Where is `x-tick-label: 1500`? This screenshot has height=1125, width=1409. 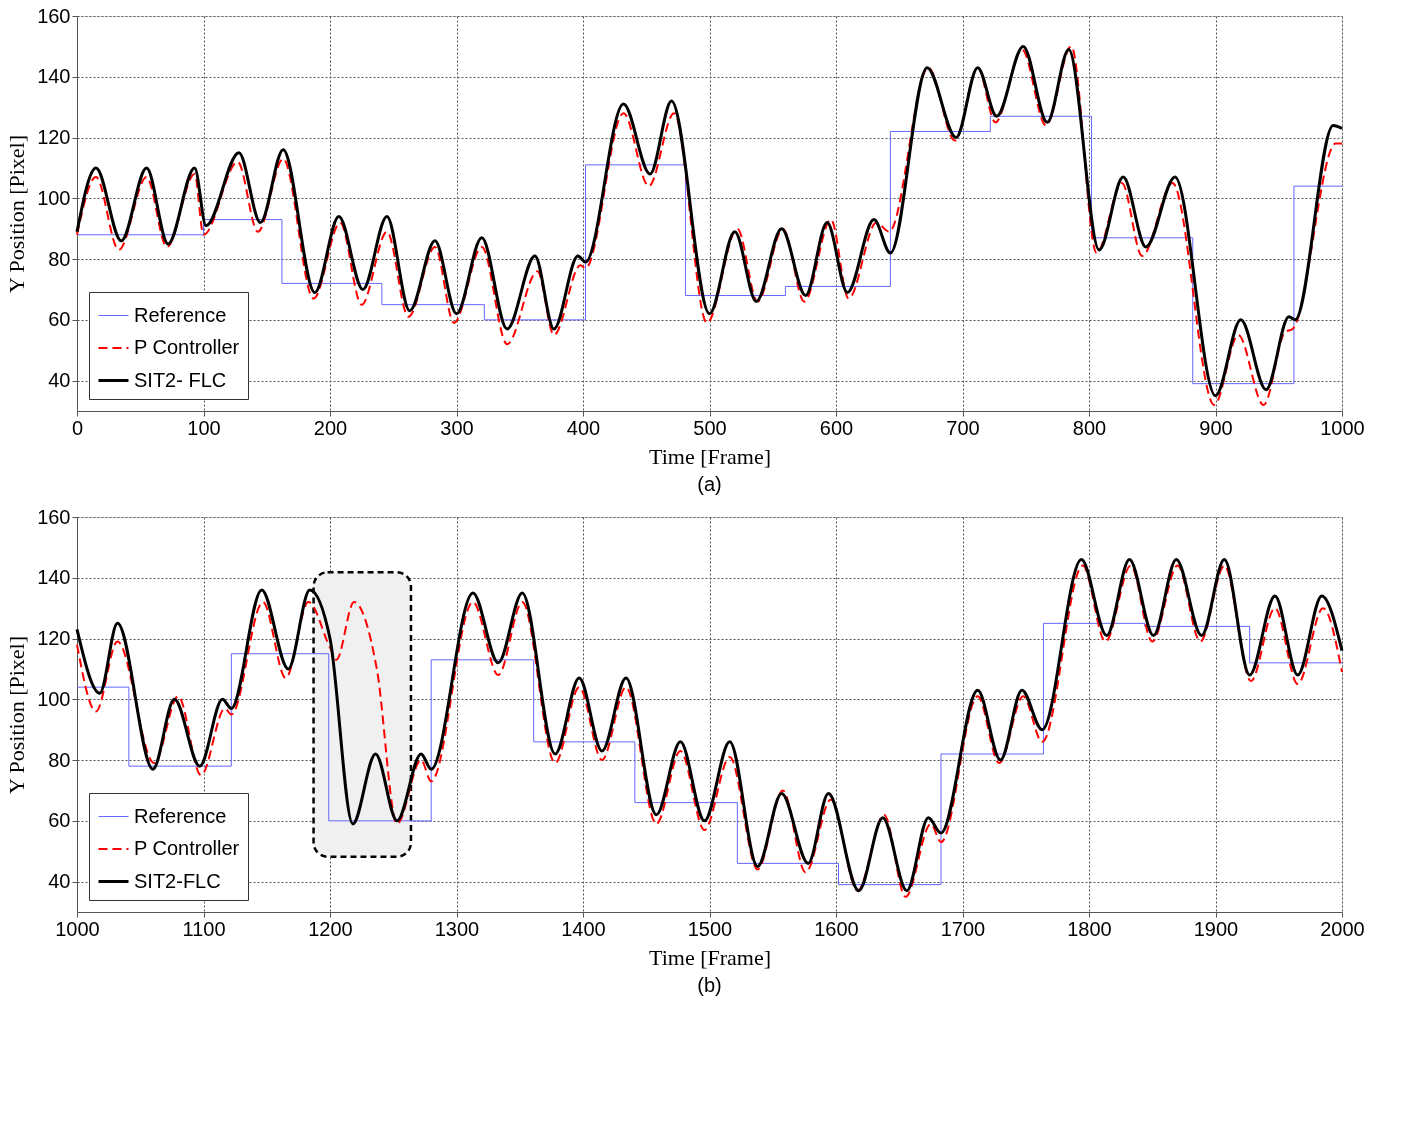
x-tick-label: 1500 is located at coordinates (710, 928).